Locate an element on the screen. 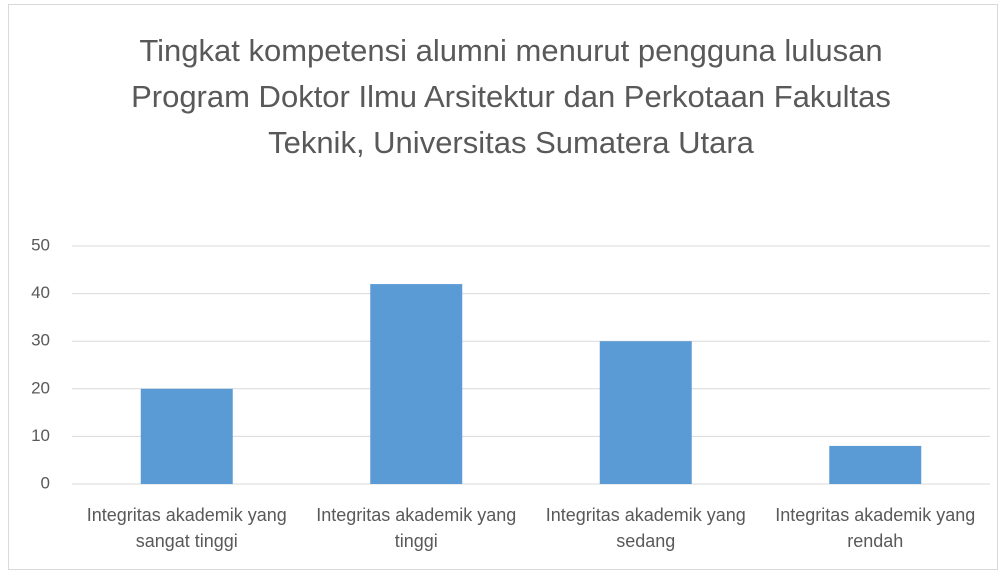 The width and height of the screenshot is (1003, 575). y-tick-label: 50 is located at coordinates (40, 244).